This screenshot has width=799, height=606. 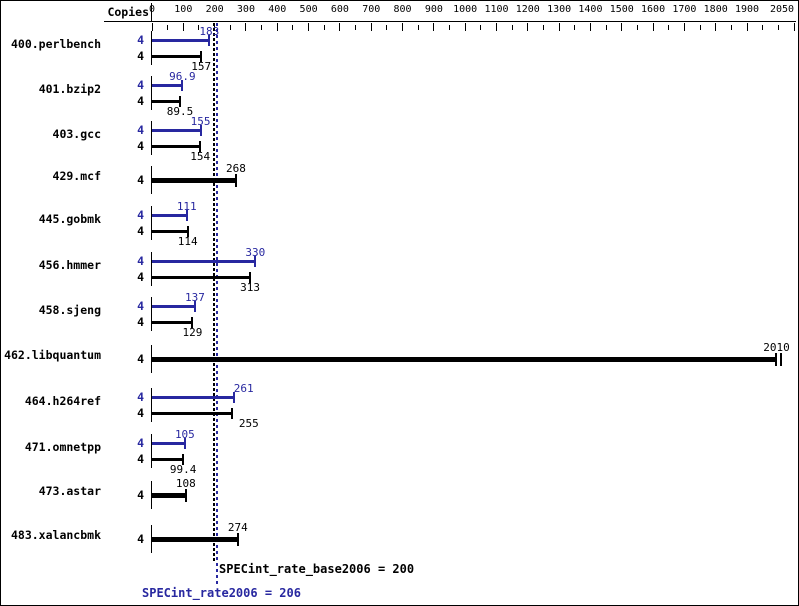 What do you see at coordinates (180, 111) in the screenshot?
I see `value-label-base: 89.5` at bounding box center [180, 111].